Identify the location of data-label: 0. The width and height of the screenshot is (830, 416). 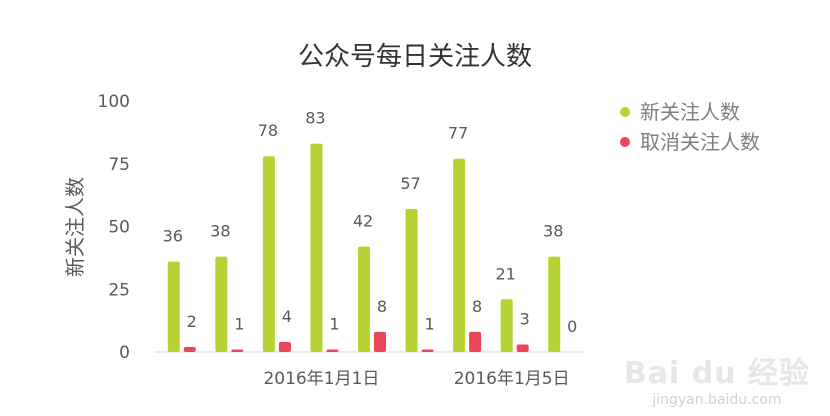
(572, 326).